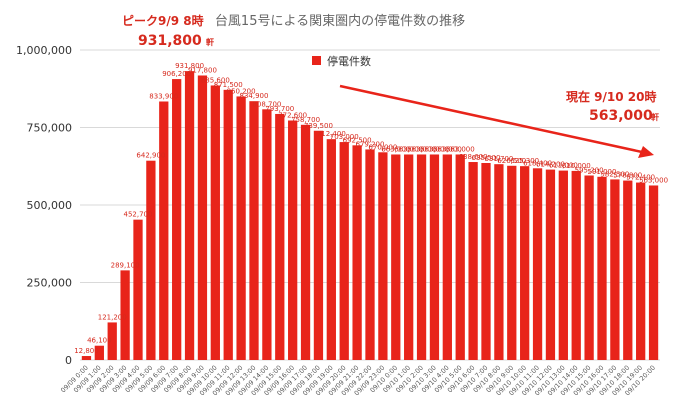 The image size is (680, 415). What do you see at coordinates (50, 205) in the screenshot?
I see `y-tick-label: 500,000` at bounding box center [50, 205].